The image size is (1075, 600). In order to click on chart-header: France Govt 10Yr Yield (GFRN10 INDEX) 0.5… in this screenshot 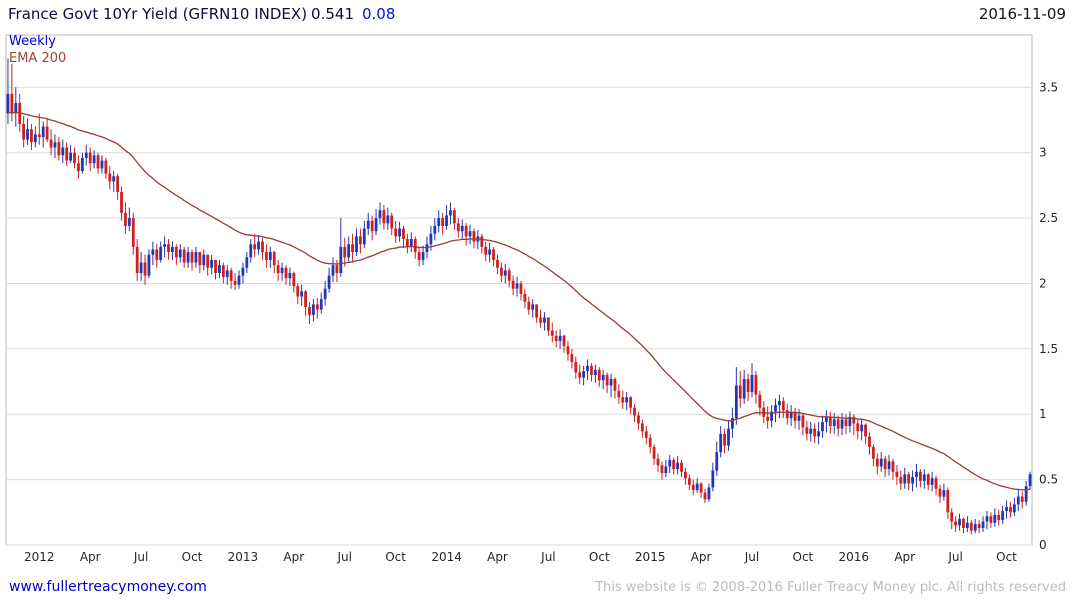, I will do `click(537, 15)`.